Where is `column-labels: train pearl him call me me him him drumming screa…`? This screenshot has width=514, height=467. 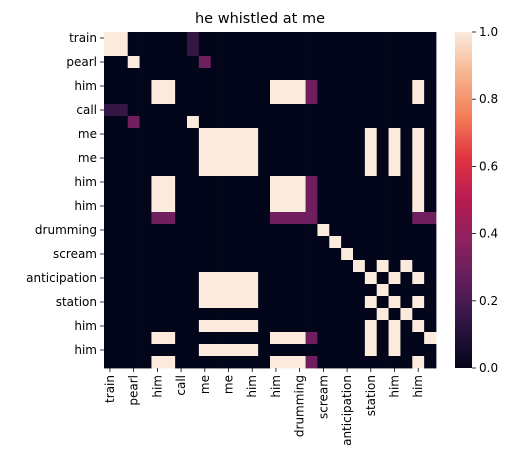
column-labels: train pearl him call me me him him drumming screa… is located at coordinates (264, 407).